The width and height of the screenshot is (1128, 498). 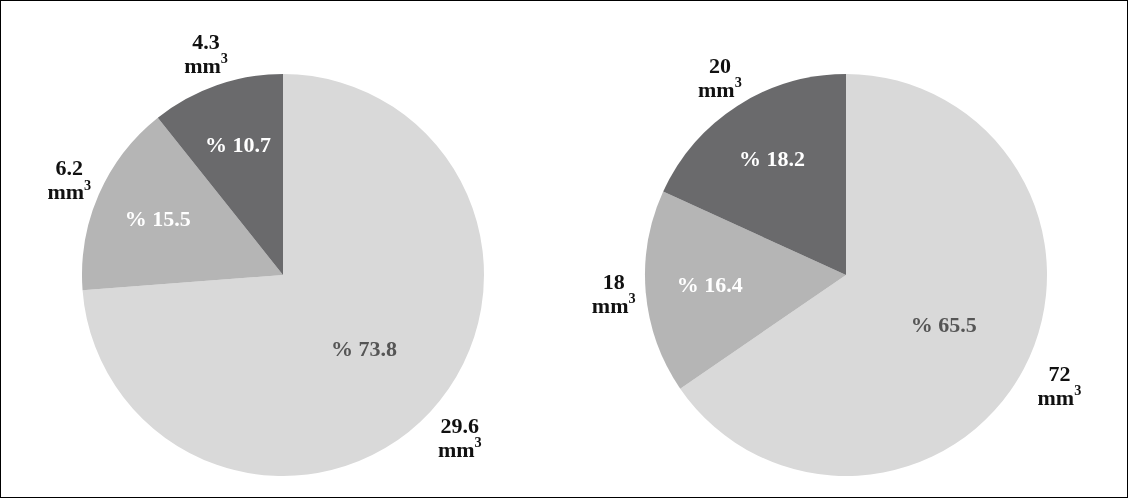 What do you see at coordinates (943, 325) in the screenshot?
I see `data-label: % 65.5` at bounding box center [943, 325].